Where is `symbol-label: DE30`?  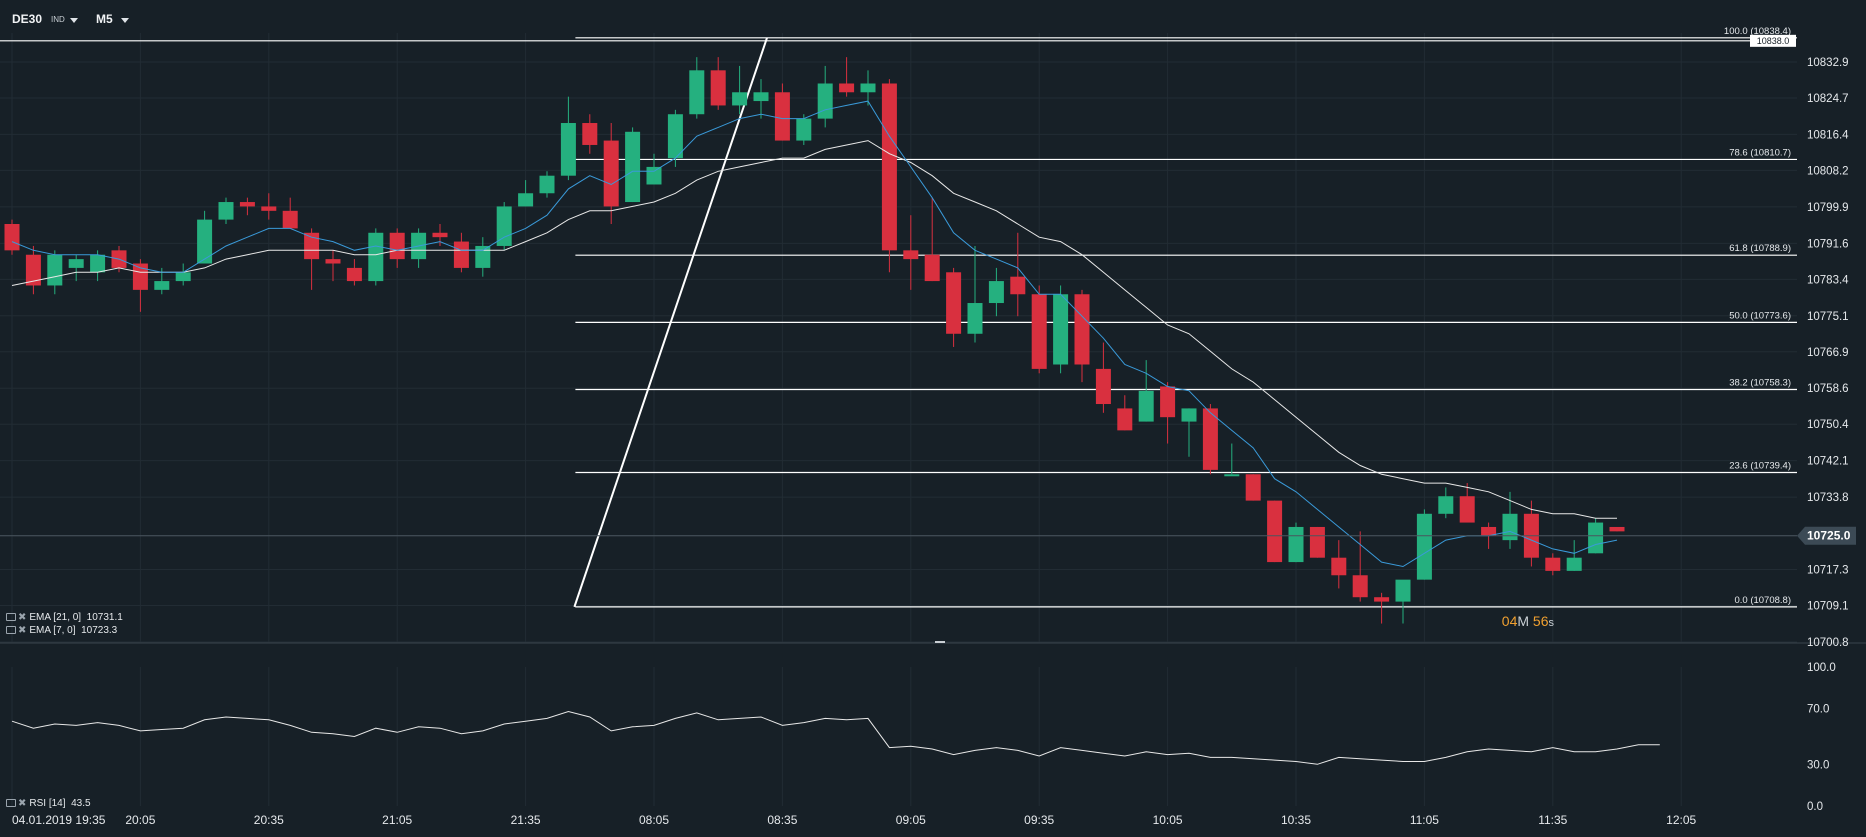
symbol-label: DE30 is located at coordinates (27, 19).